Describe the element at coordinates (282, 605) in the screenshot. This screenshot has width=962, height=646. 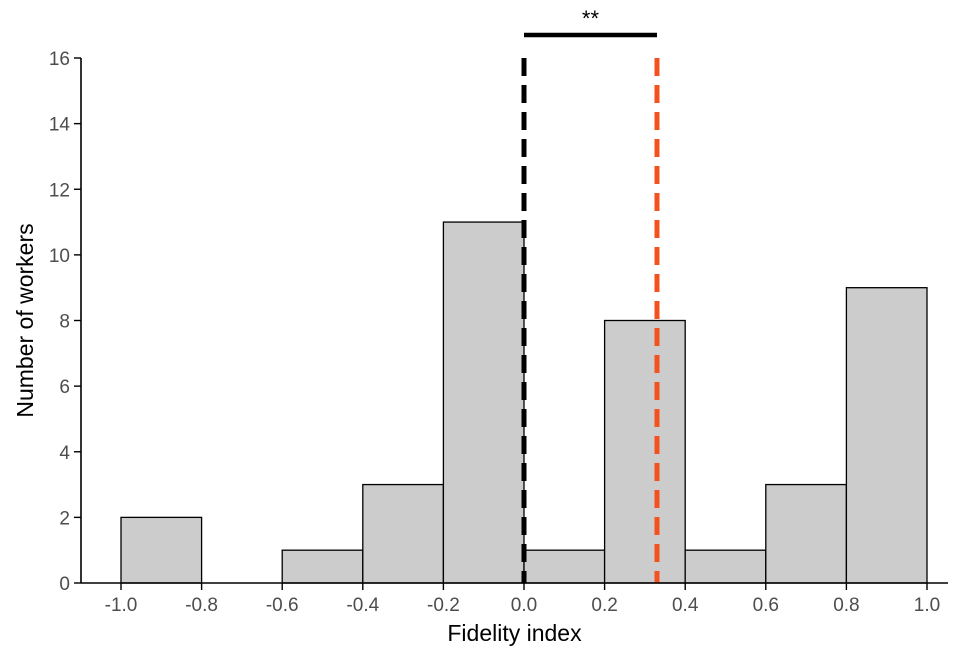
I see `x-tick-label: -0.6` at that location.